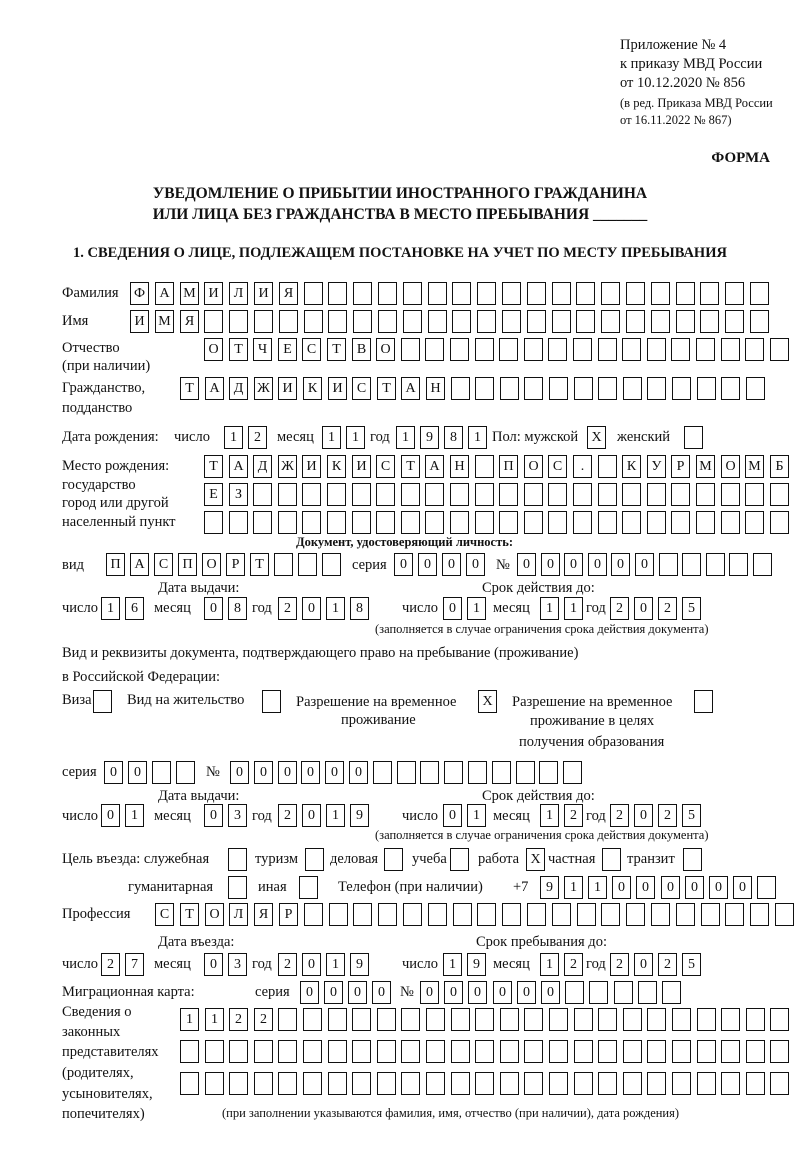 The image size is (800, 1163). Describe the element at coordinates (361, 349) in the screenshot. I see `char-box: В` at that location.